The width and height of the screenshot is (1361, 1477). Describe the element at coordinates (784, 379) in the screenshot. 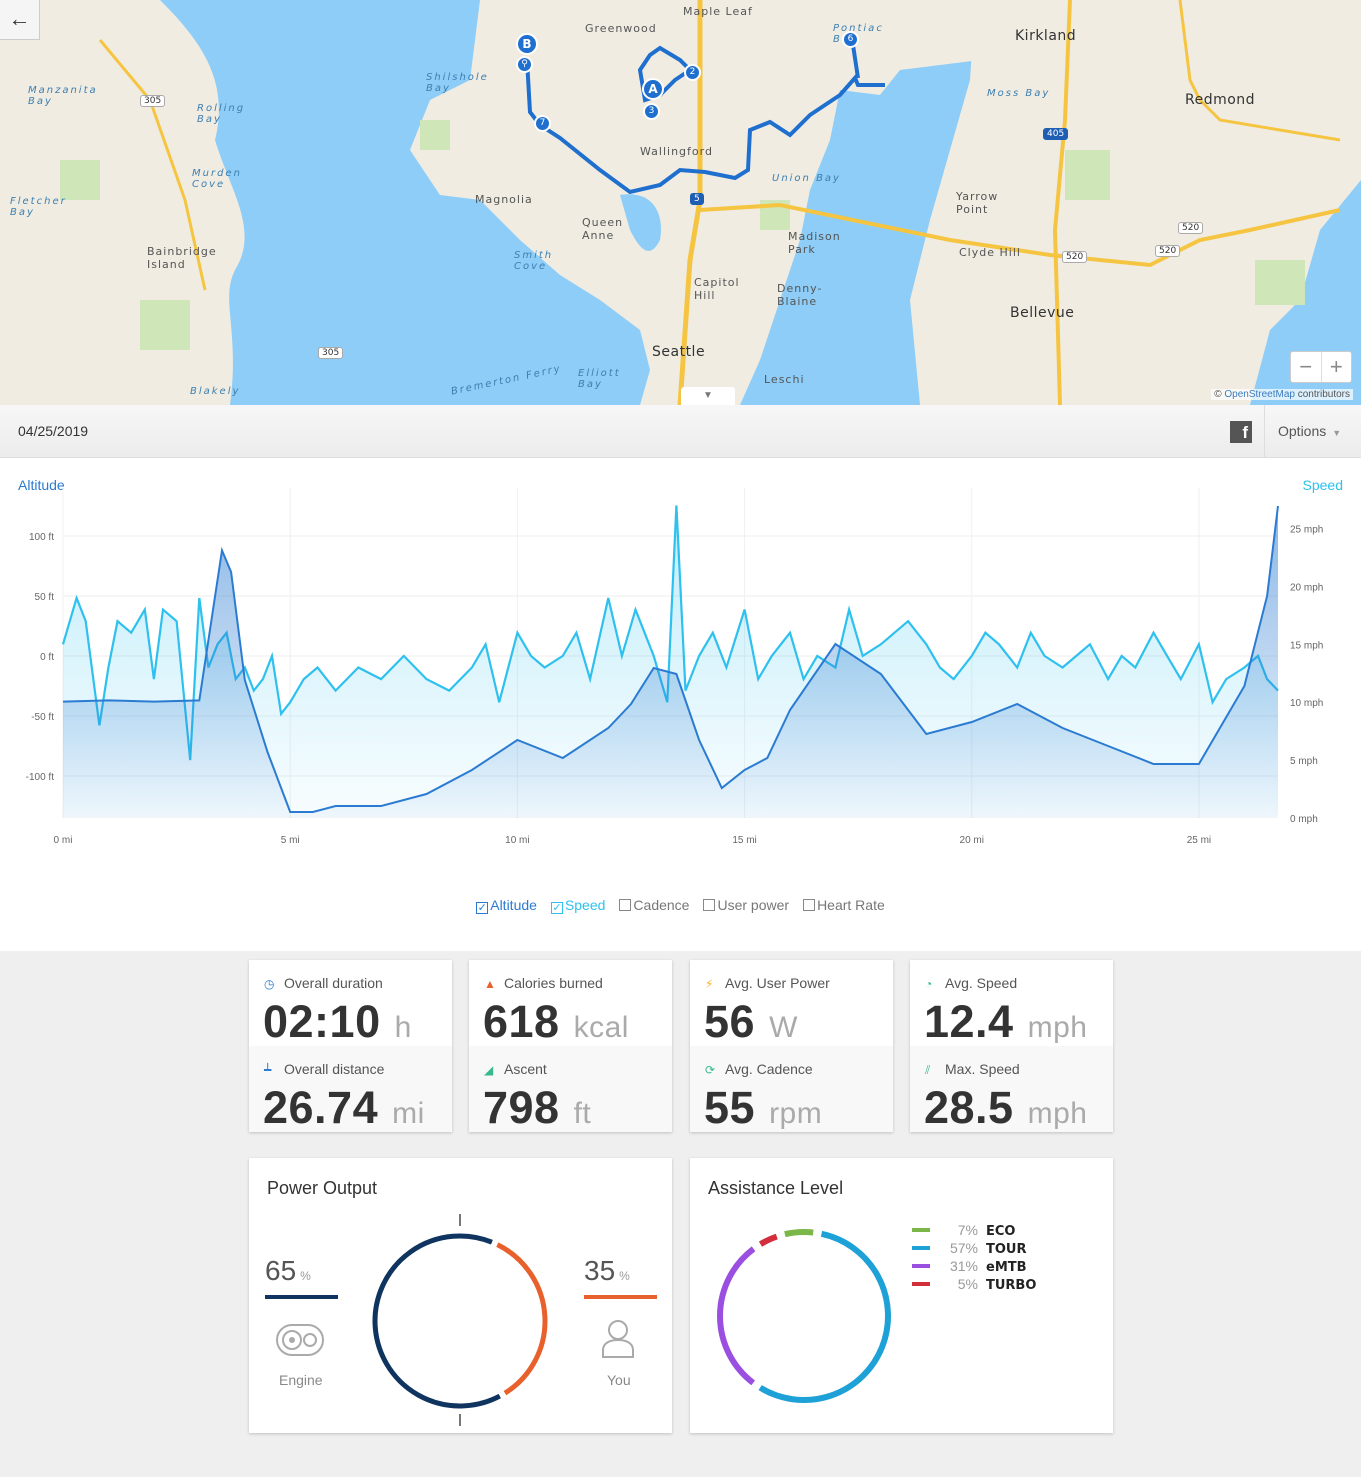

I see `map-place-label: Leschi` at that location.